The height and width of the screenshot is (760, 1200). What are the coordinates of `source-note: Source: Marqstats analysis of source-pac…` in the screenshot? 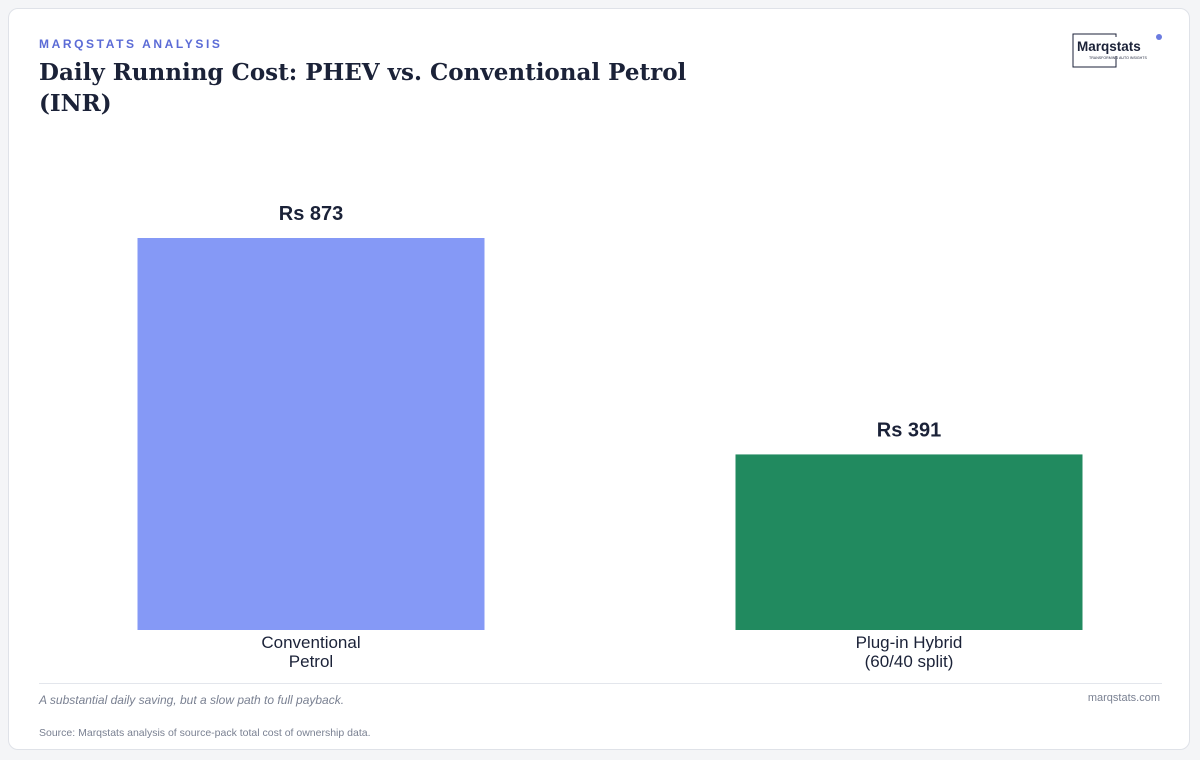 It's located at (205, 733).